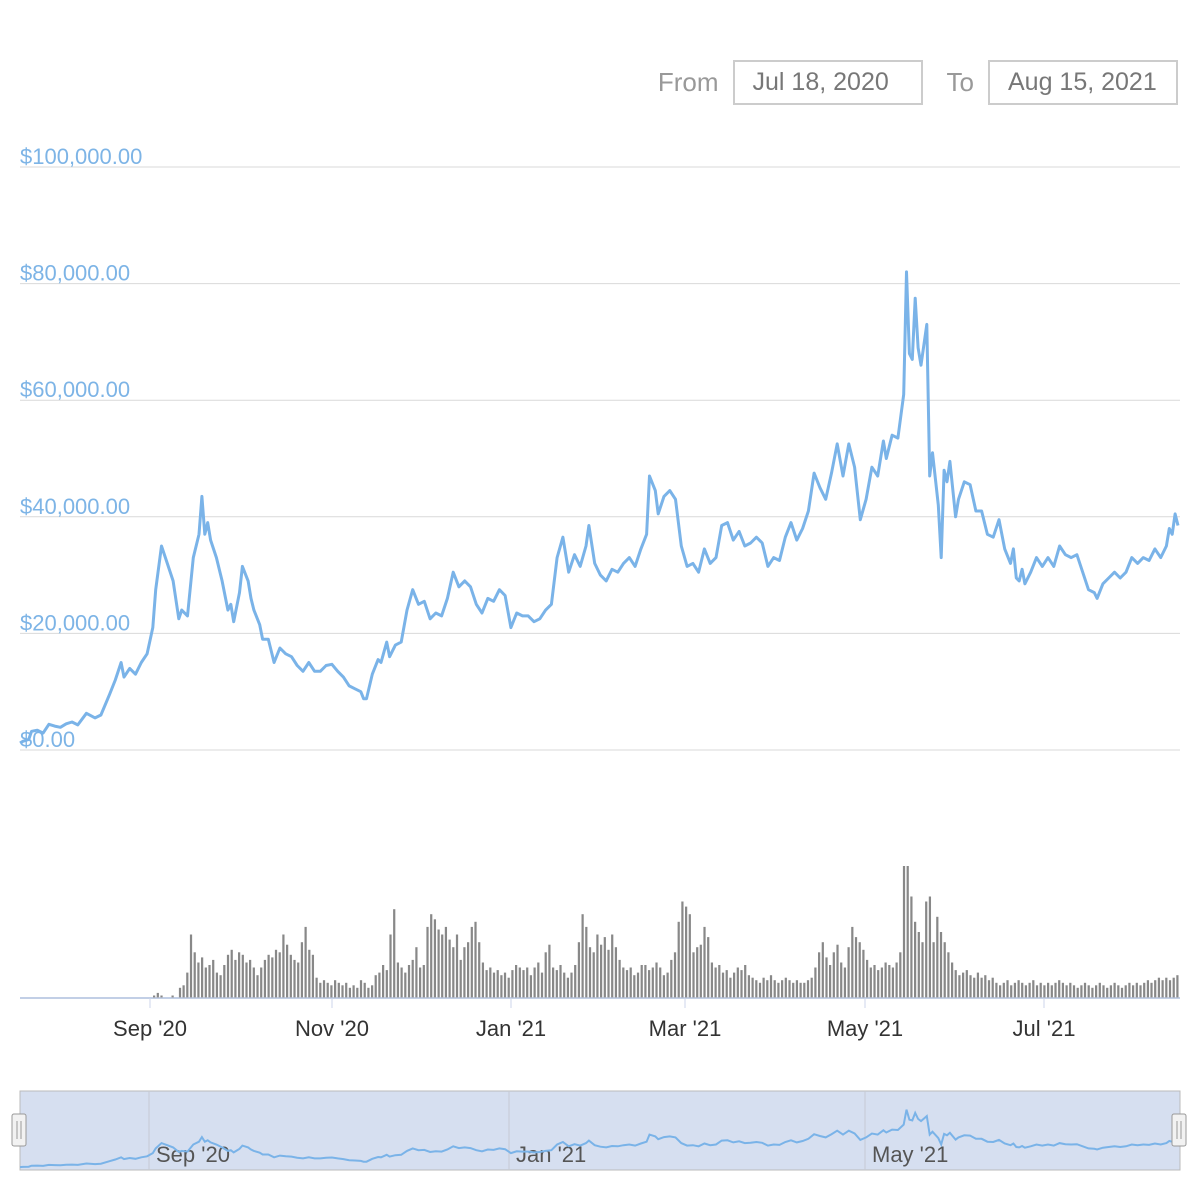 This screenshot has width=1200, height=1200. I want to click on navigator-right-handle, so click(1179, 1130).